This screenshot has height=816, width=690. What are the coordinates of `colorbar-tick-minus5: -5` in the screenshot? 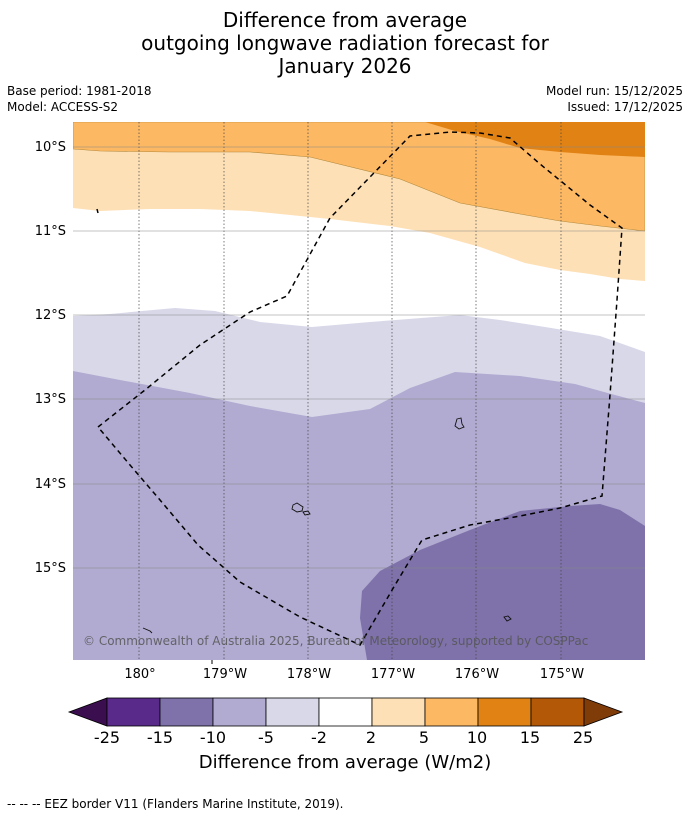 It's located at (266, 737).